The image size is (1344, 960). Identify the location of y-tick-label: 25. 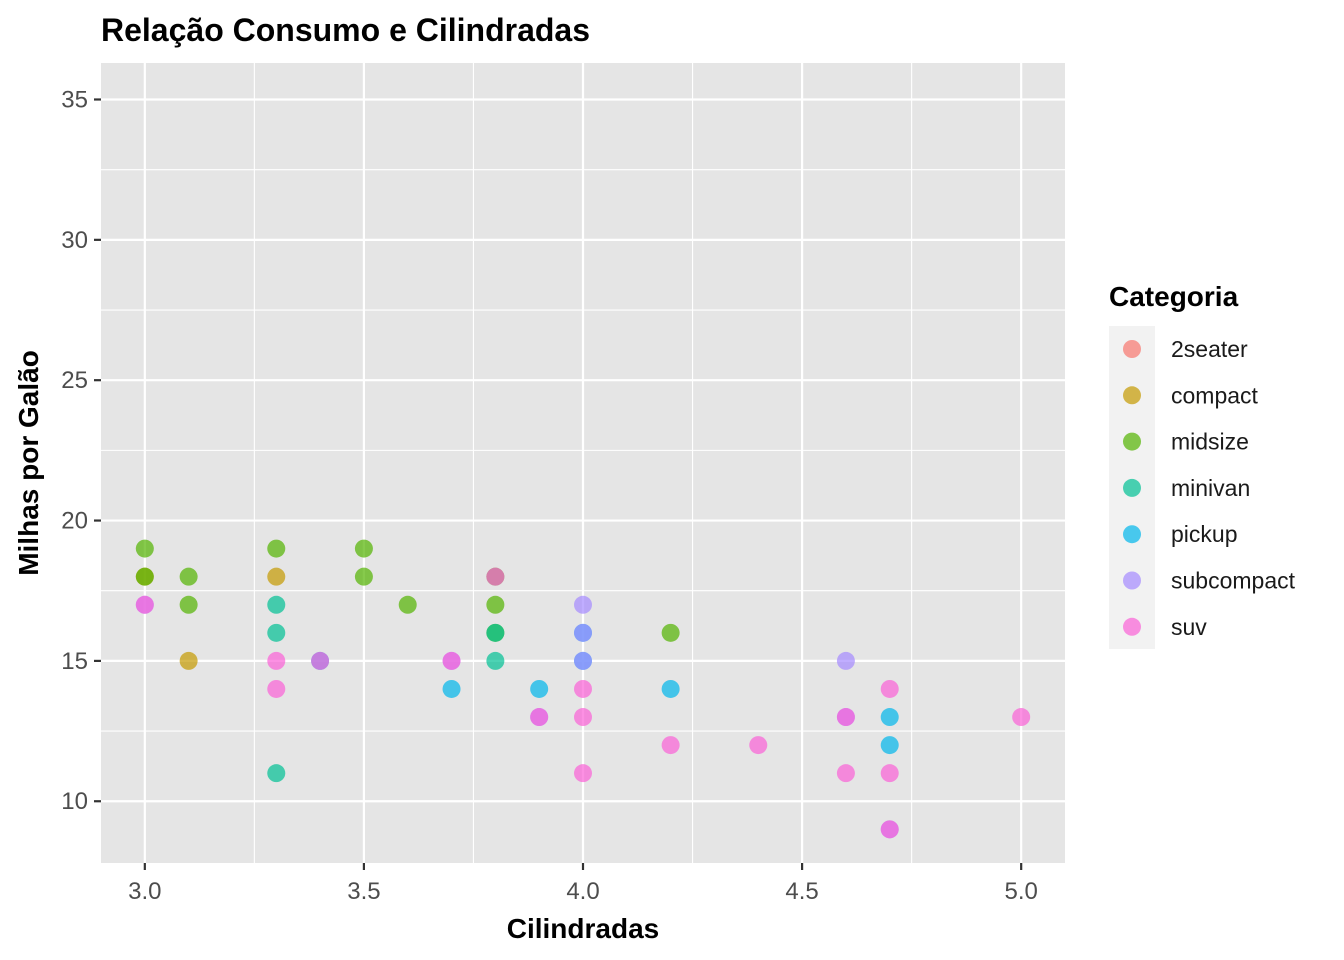
(74, 380).